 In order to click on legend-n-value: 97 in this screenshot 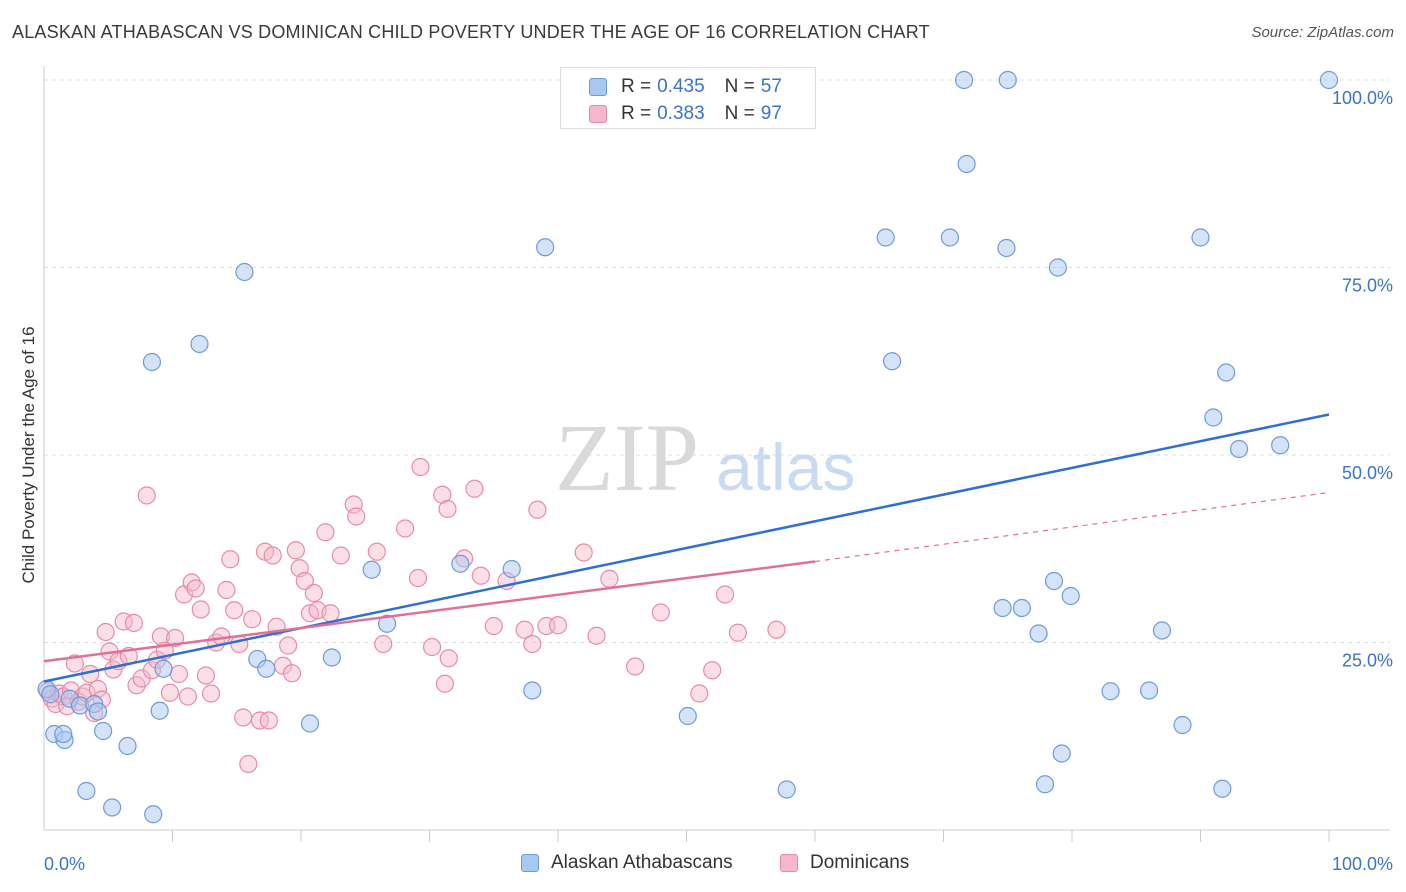, I will do `click(771, 113)`.